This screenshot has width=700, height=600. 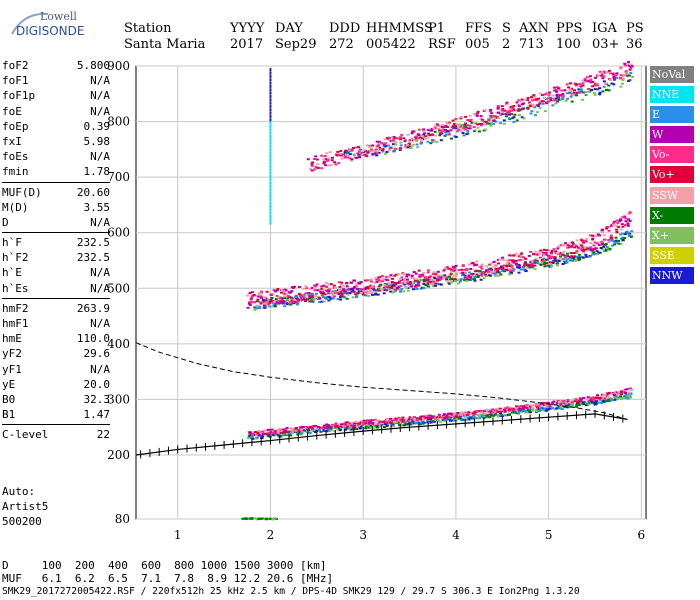 What do you see at coordinates (247, 44) in the screenshot?
I see `val-yyyy: 2017` at bounding box center [247, 44].